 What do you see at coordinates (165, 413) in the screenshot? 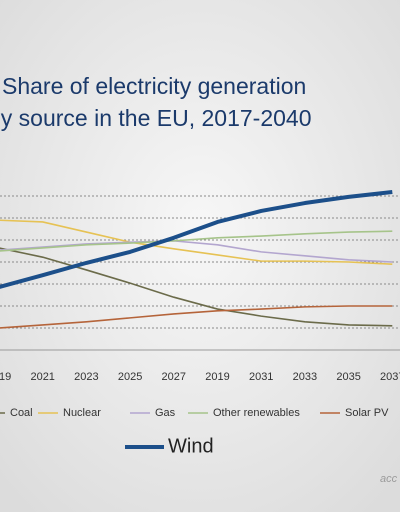
I see `legend-label: Gas` at bounding box center [165, 413].